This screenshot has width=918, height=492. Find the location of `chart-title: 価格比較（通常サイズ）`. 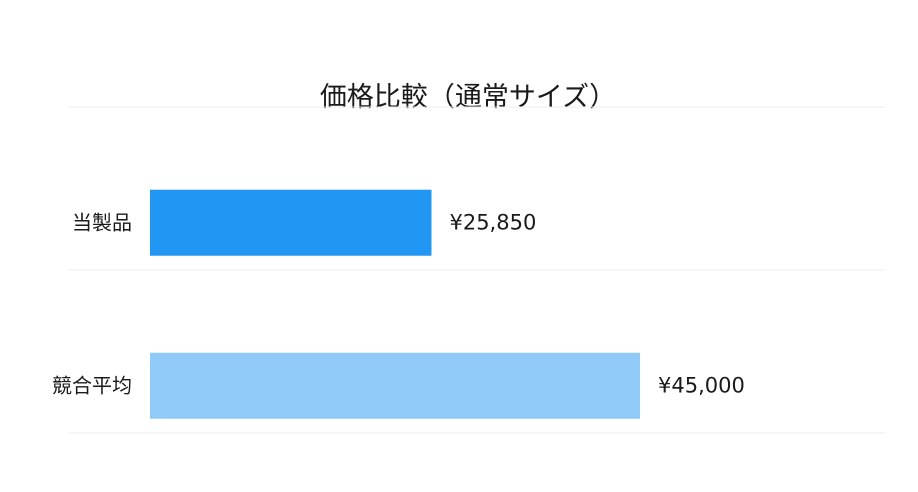

chart-title: 価格比較（通常サイズ） is located at coordinates (468, 97).